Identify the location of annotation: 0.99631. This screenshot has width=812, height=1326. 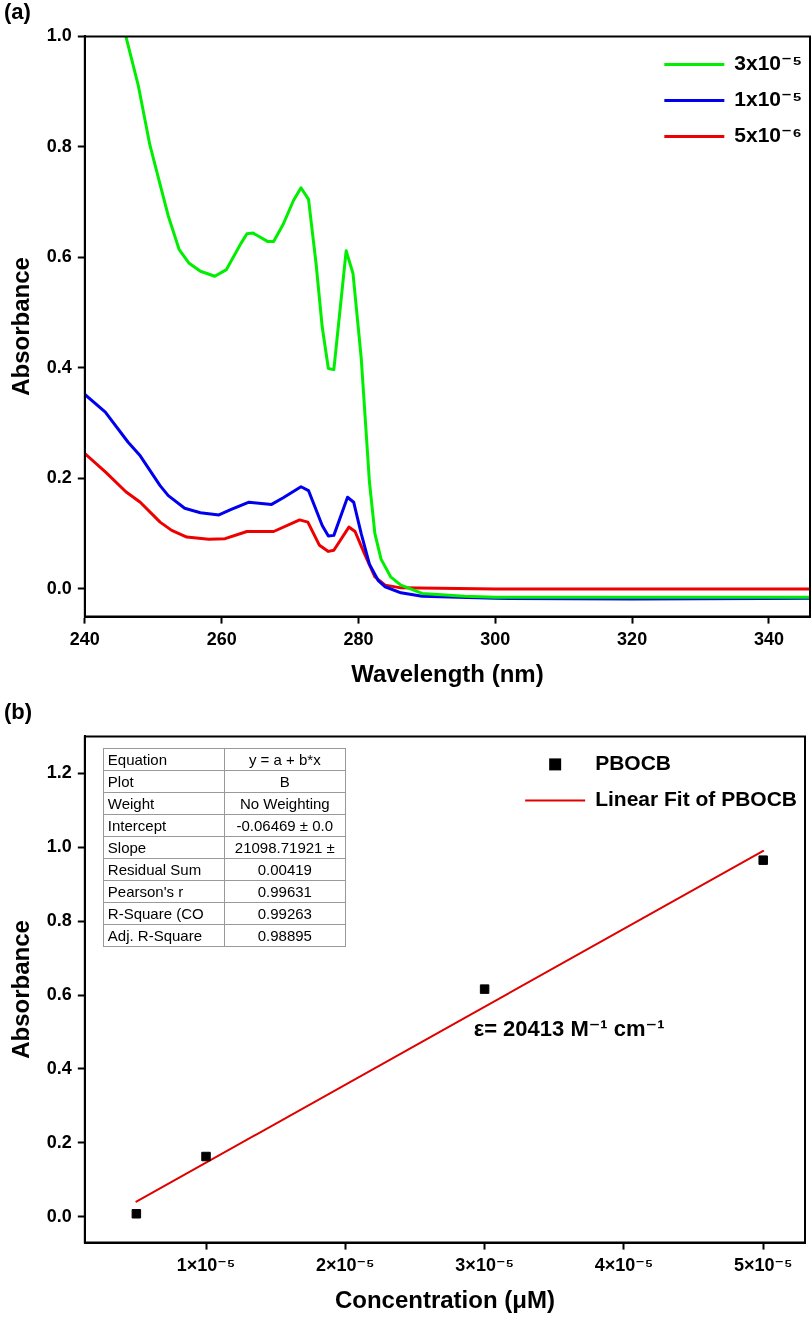
(285, 891).